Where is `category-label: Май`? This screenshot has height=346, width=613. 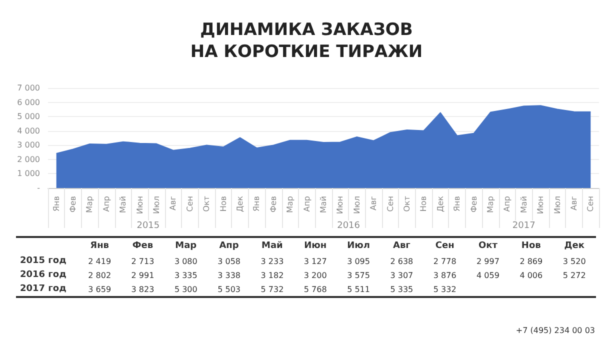
category-label: Май is located at coordinates (272, 246).